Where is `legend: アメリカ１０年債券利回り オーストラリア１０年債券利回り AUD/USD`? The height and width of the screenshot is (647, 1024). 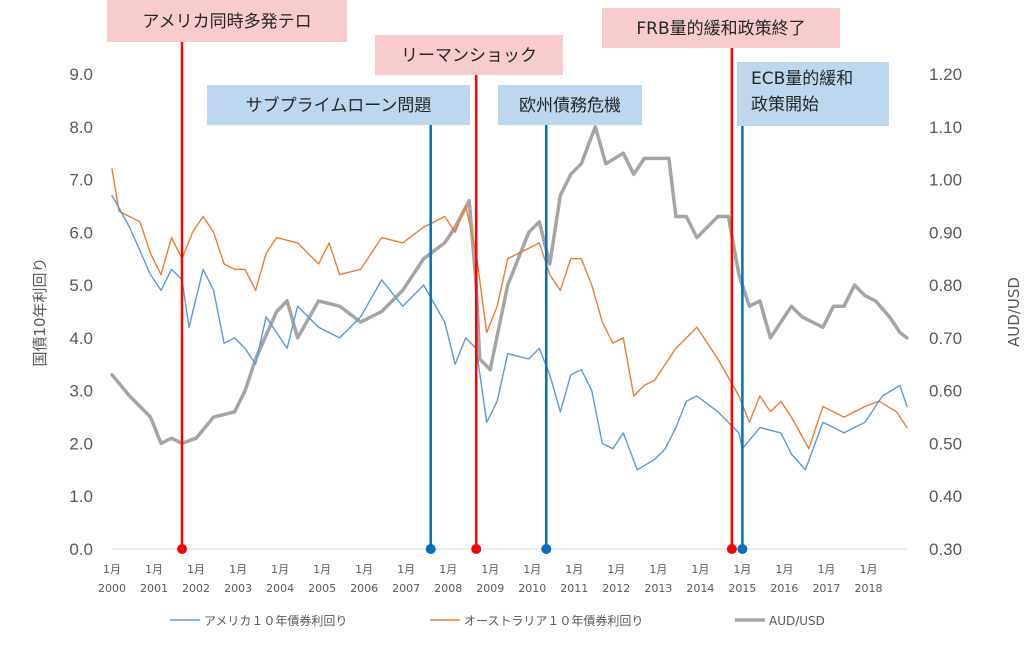 legend: アメリカ１０年債券利回り オーストラリア１０年債券利回り AUD/USD is located at coordinates (497, 620).